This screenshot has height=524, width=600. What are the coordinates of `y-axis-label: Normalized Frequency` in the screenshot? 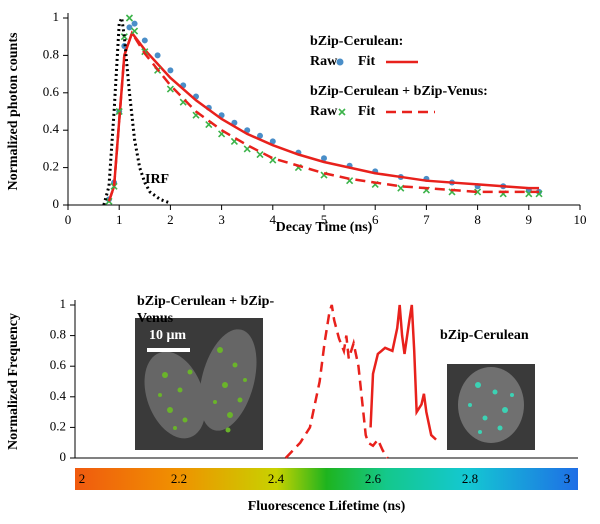 It's located at (13, 381).